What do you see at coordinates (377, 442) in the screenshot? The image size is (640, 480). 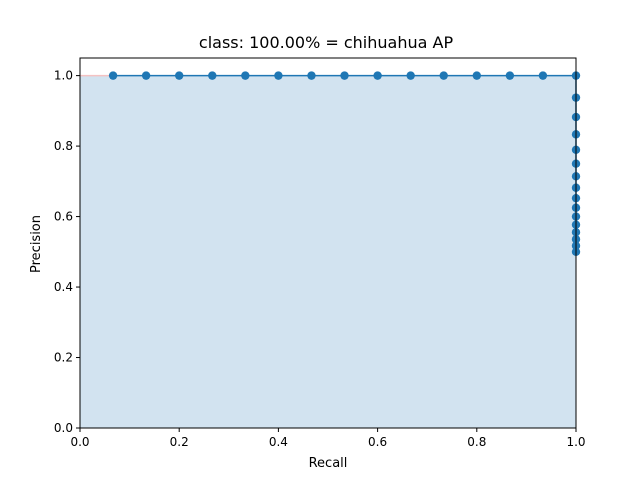 I see `x-tick-label-3: 0.6` at bounding box center [377, 442].